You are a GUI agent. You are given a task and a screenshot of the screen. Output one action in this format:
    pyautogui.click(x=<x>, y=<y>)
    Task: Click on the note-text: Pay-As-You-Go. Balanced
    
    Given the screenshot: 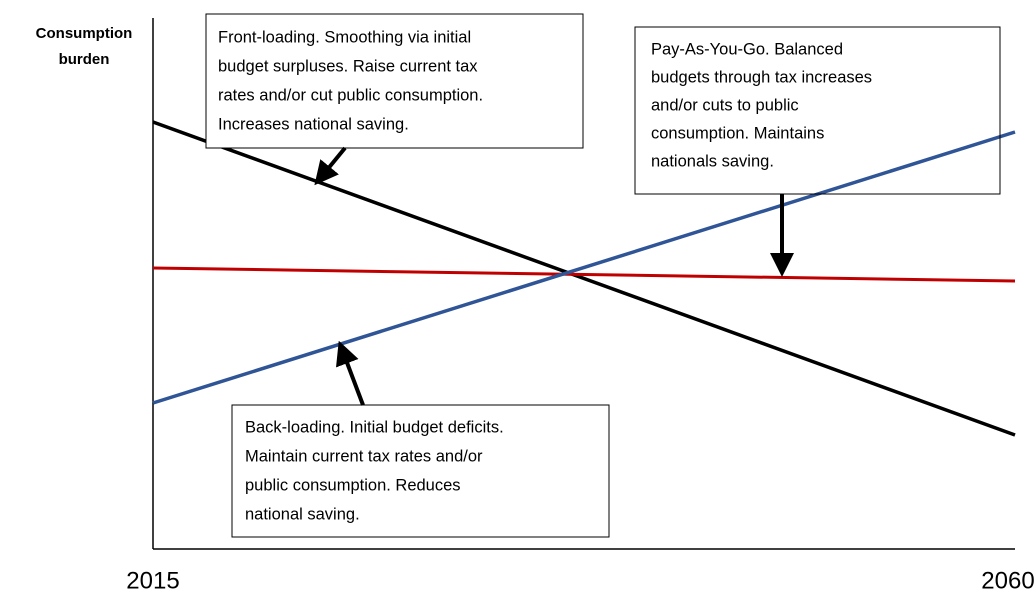 What is the action you would take?
    pyautogui.click(x=747, y=49)
    